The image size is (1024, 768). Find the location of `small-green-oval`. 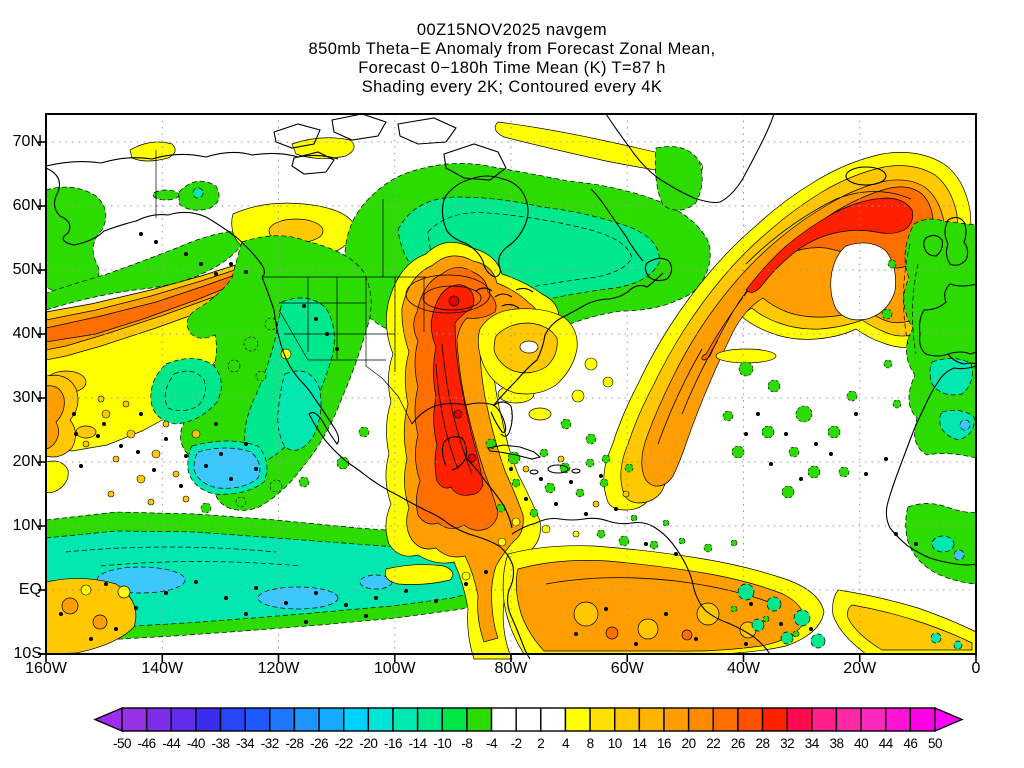

small-green-oval is located at coordinates (166, 195).